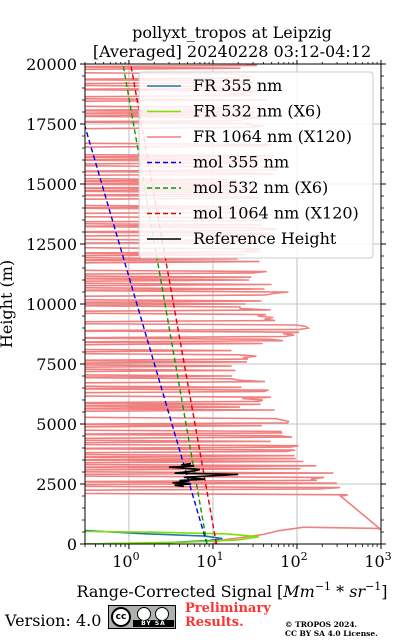 The width and height of the screenshot is (400, 640). Describe the element at coordinates (125, 560) in the screenshot. I see `x-tick-label: 10⁰` at that location.